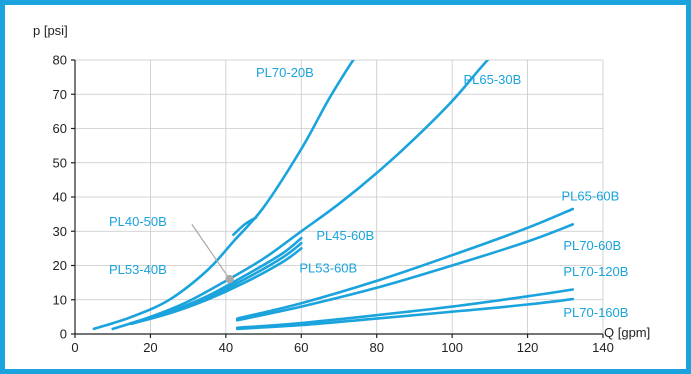 The width and height of the screenshot is (691, 374). Describe the element at coordinates (595, 271) in the screenshot. I see `series-label-pl70-120b: PL70-120B` at that location.